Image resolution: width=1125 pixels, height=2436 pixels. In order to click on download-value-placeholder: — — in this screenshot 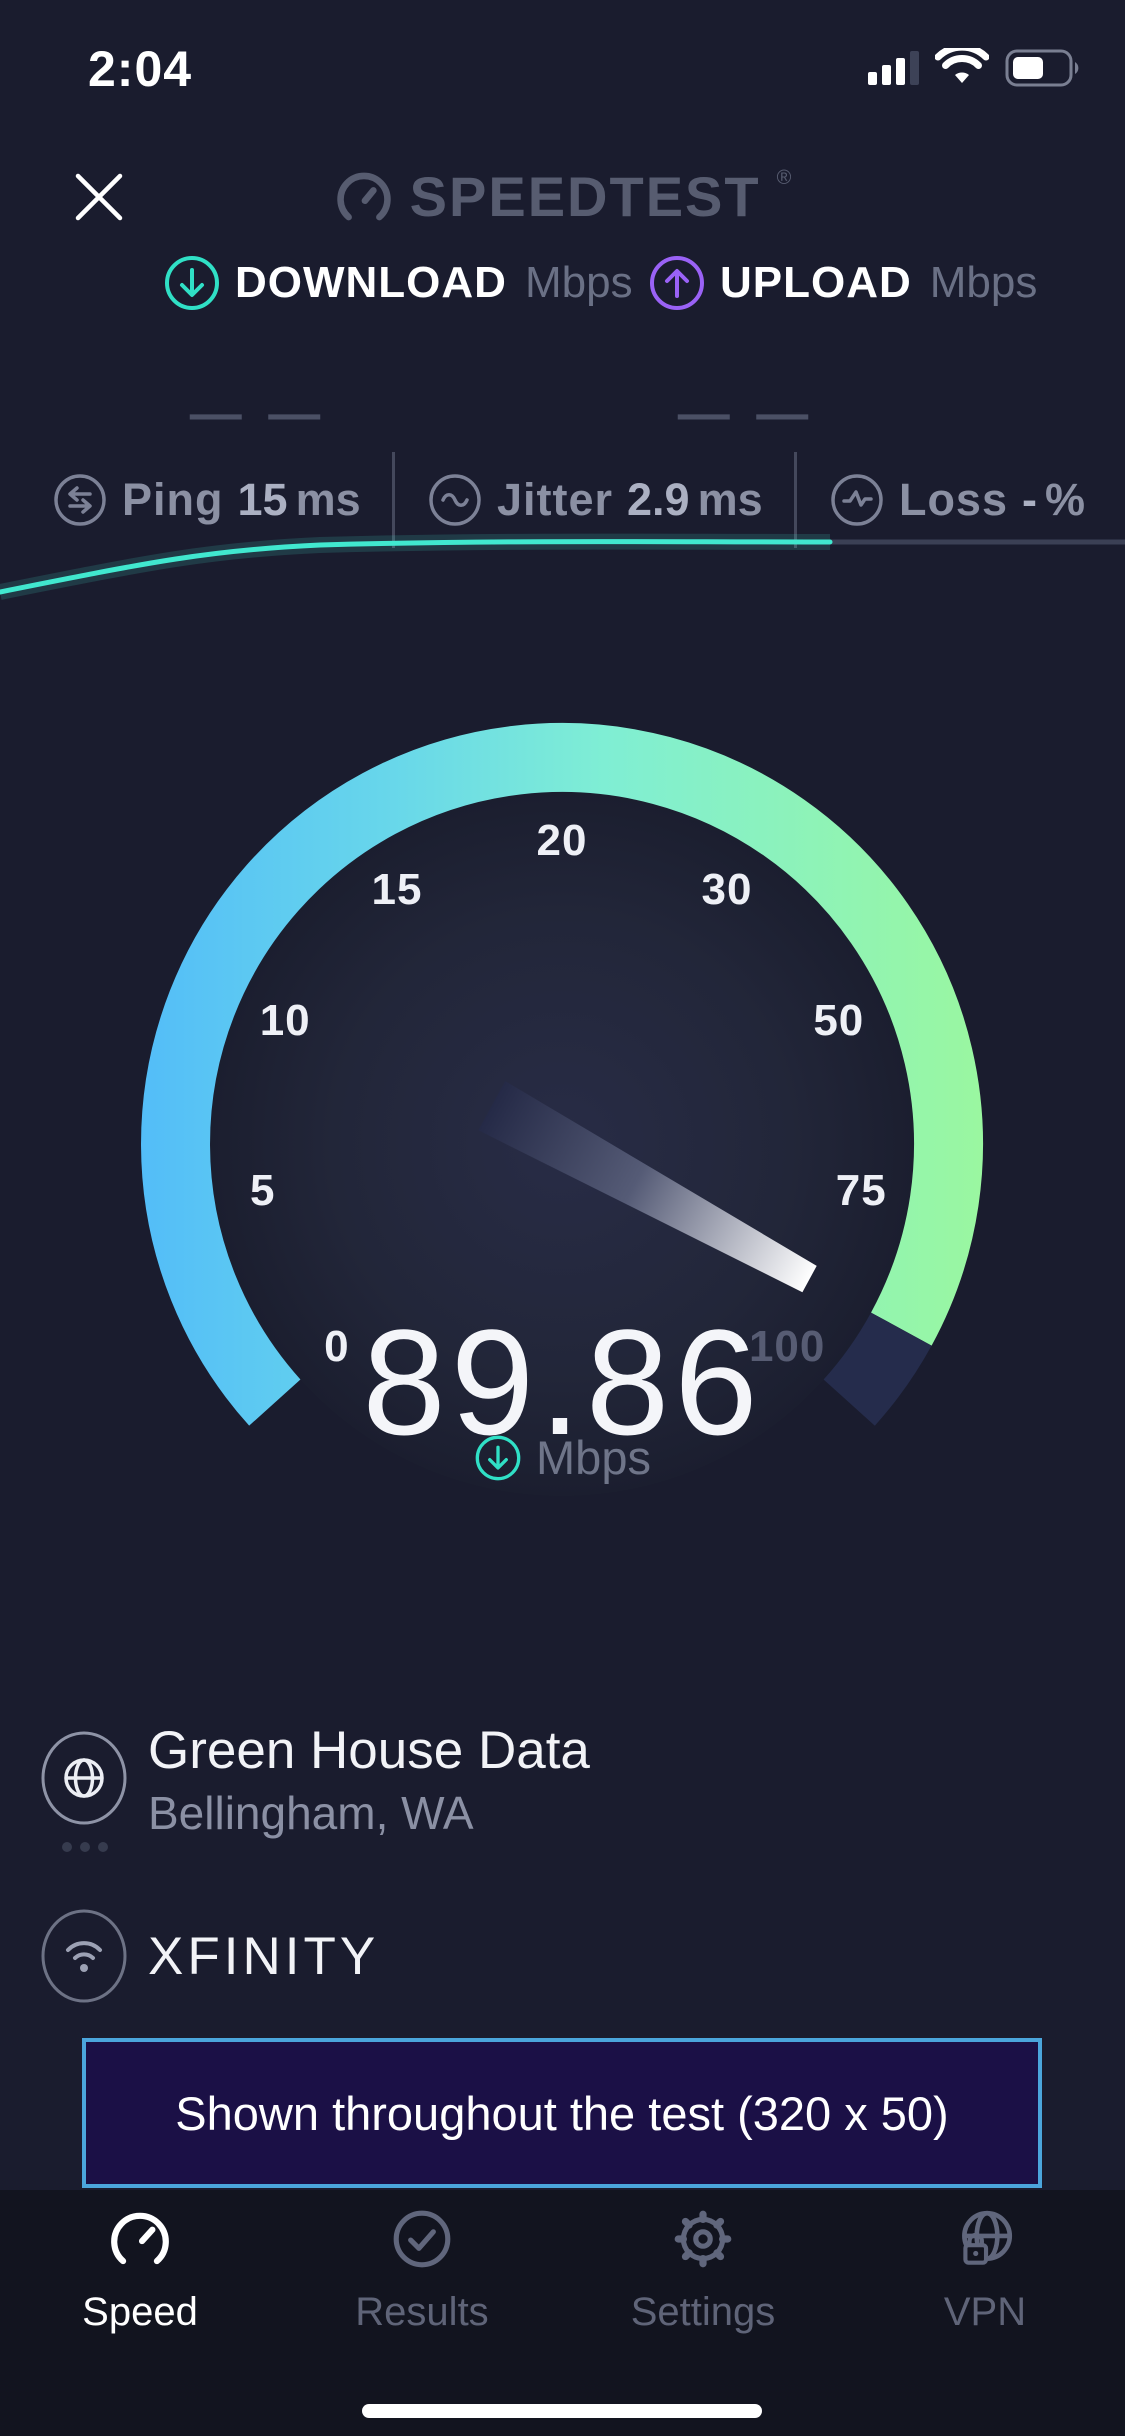, I will do `click(258, 414)`.